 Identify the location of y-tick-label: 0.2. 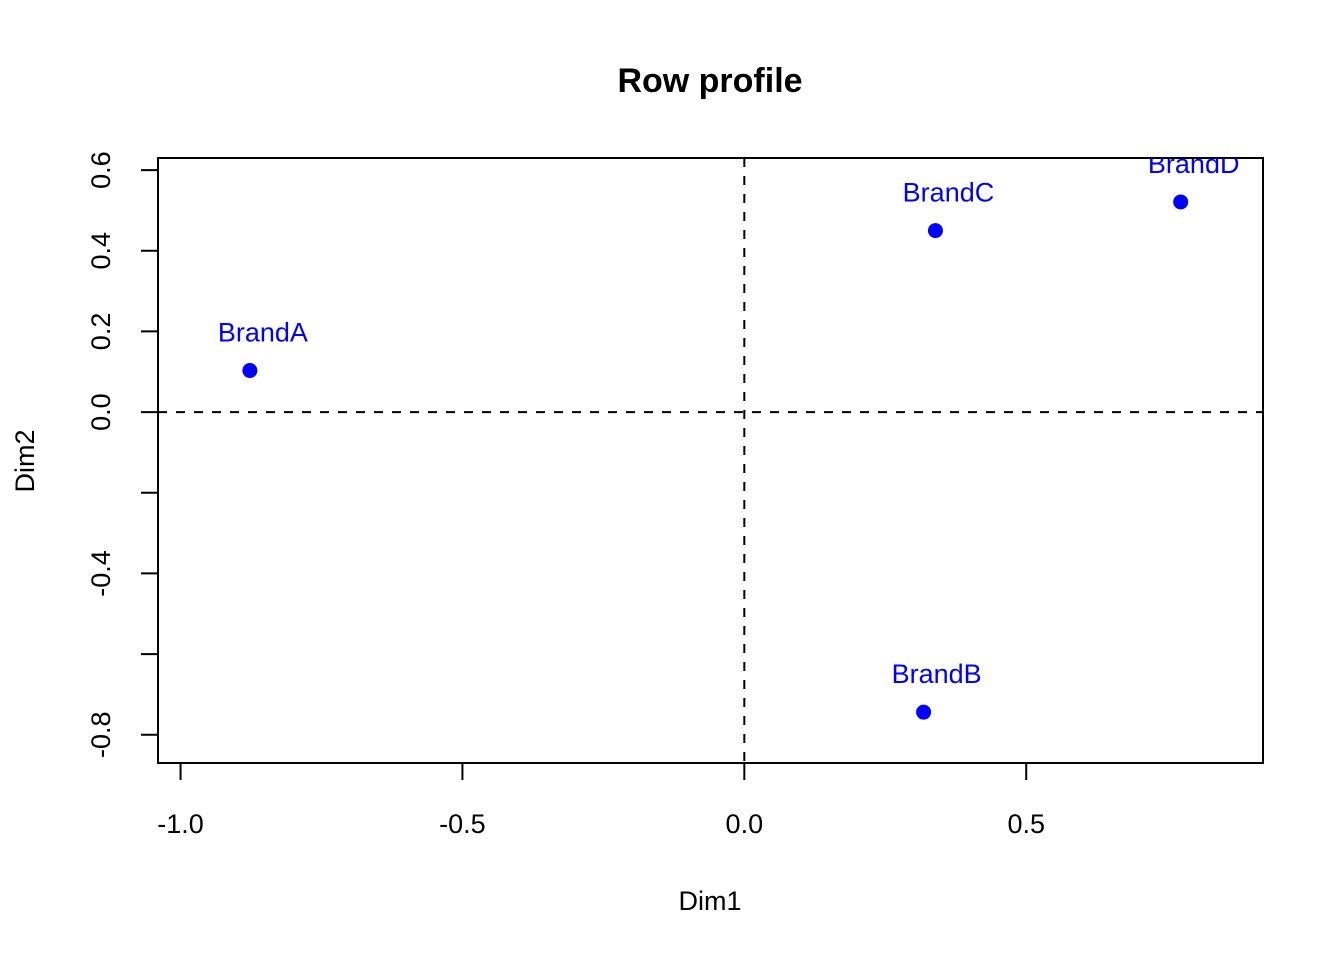
(101, 332).